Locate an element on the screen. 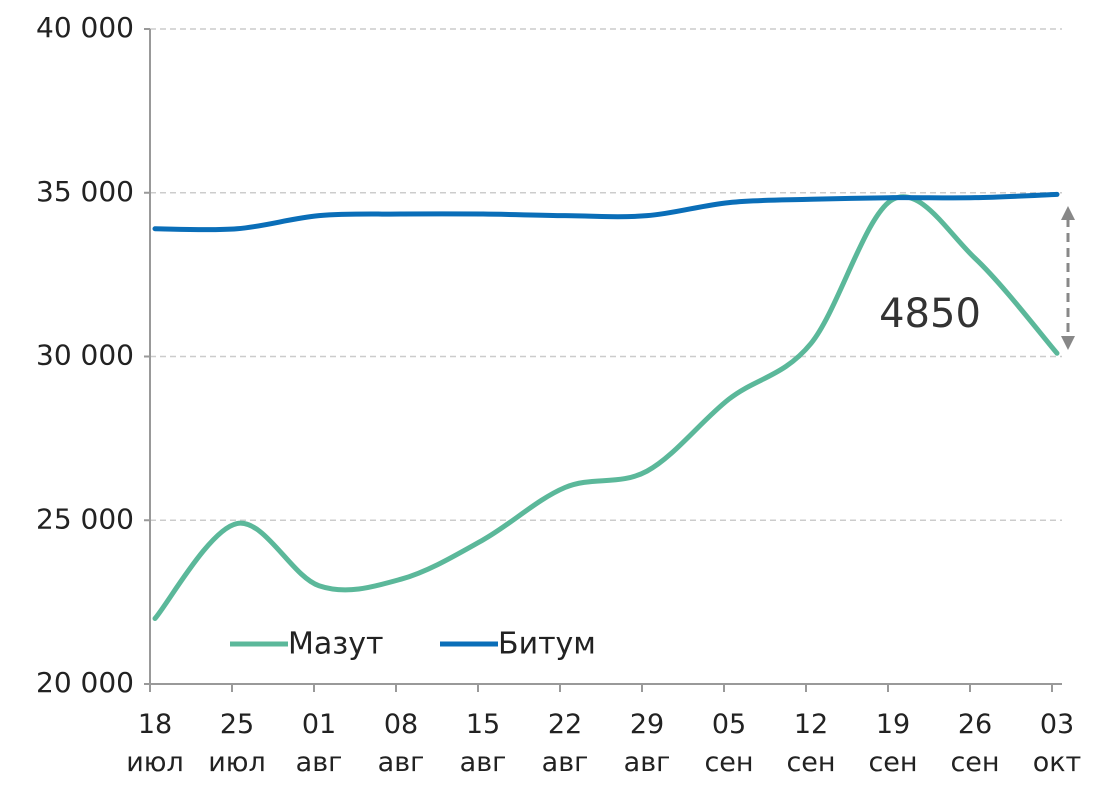 The height and width of the screenshot is (786, 1102). difference-arrow is located at coordinates (1068, 278).